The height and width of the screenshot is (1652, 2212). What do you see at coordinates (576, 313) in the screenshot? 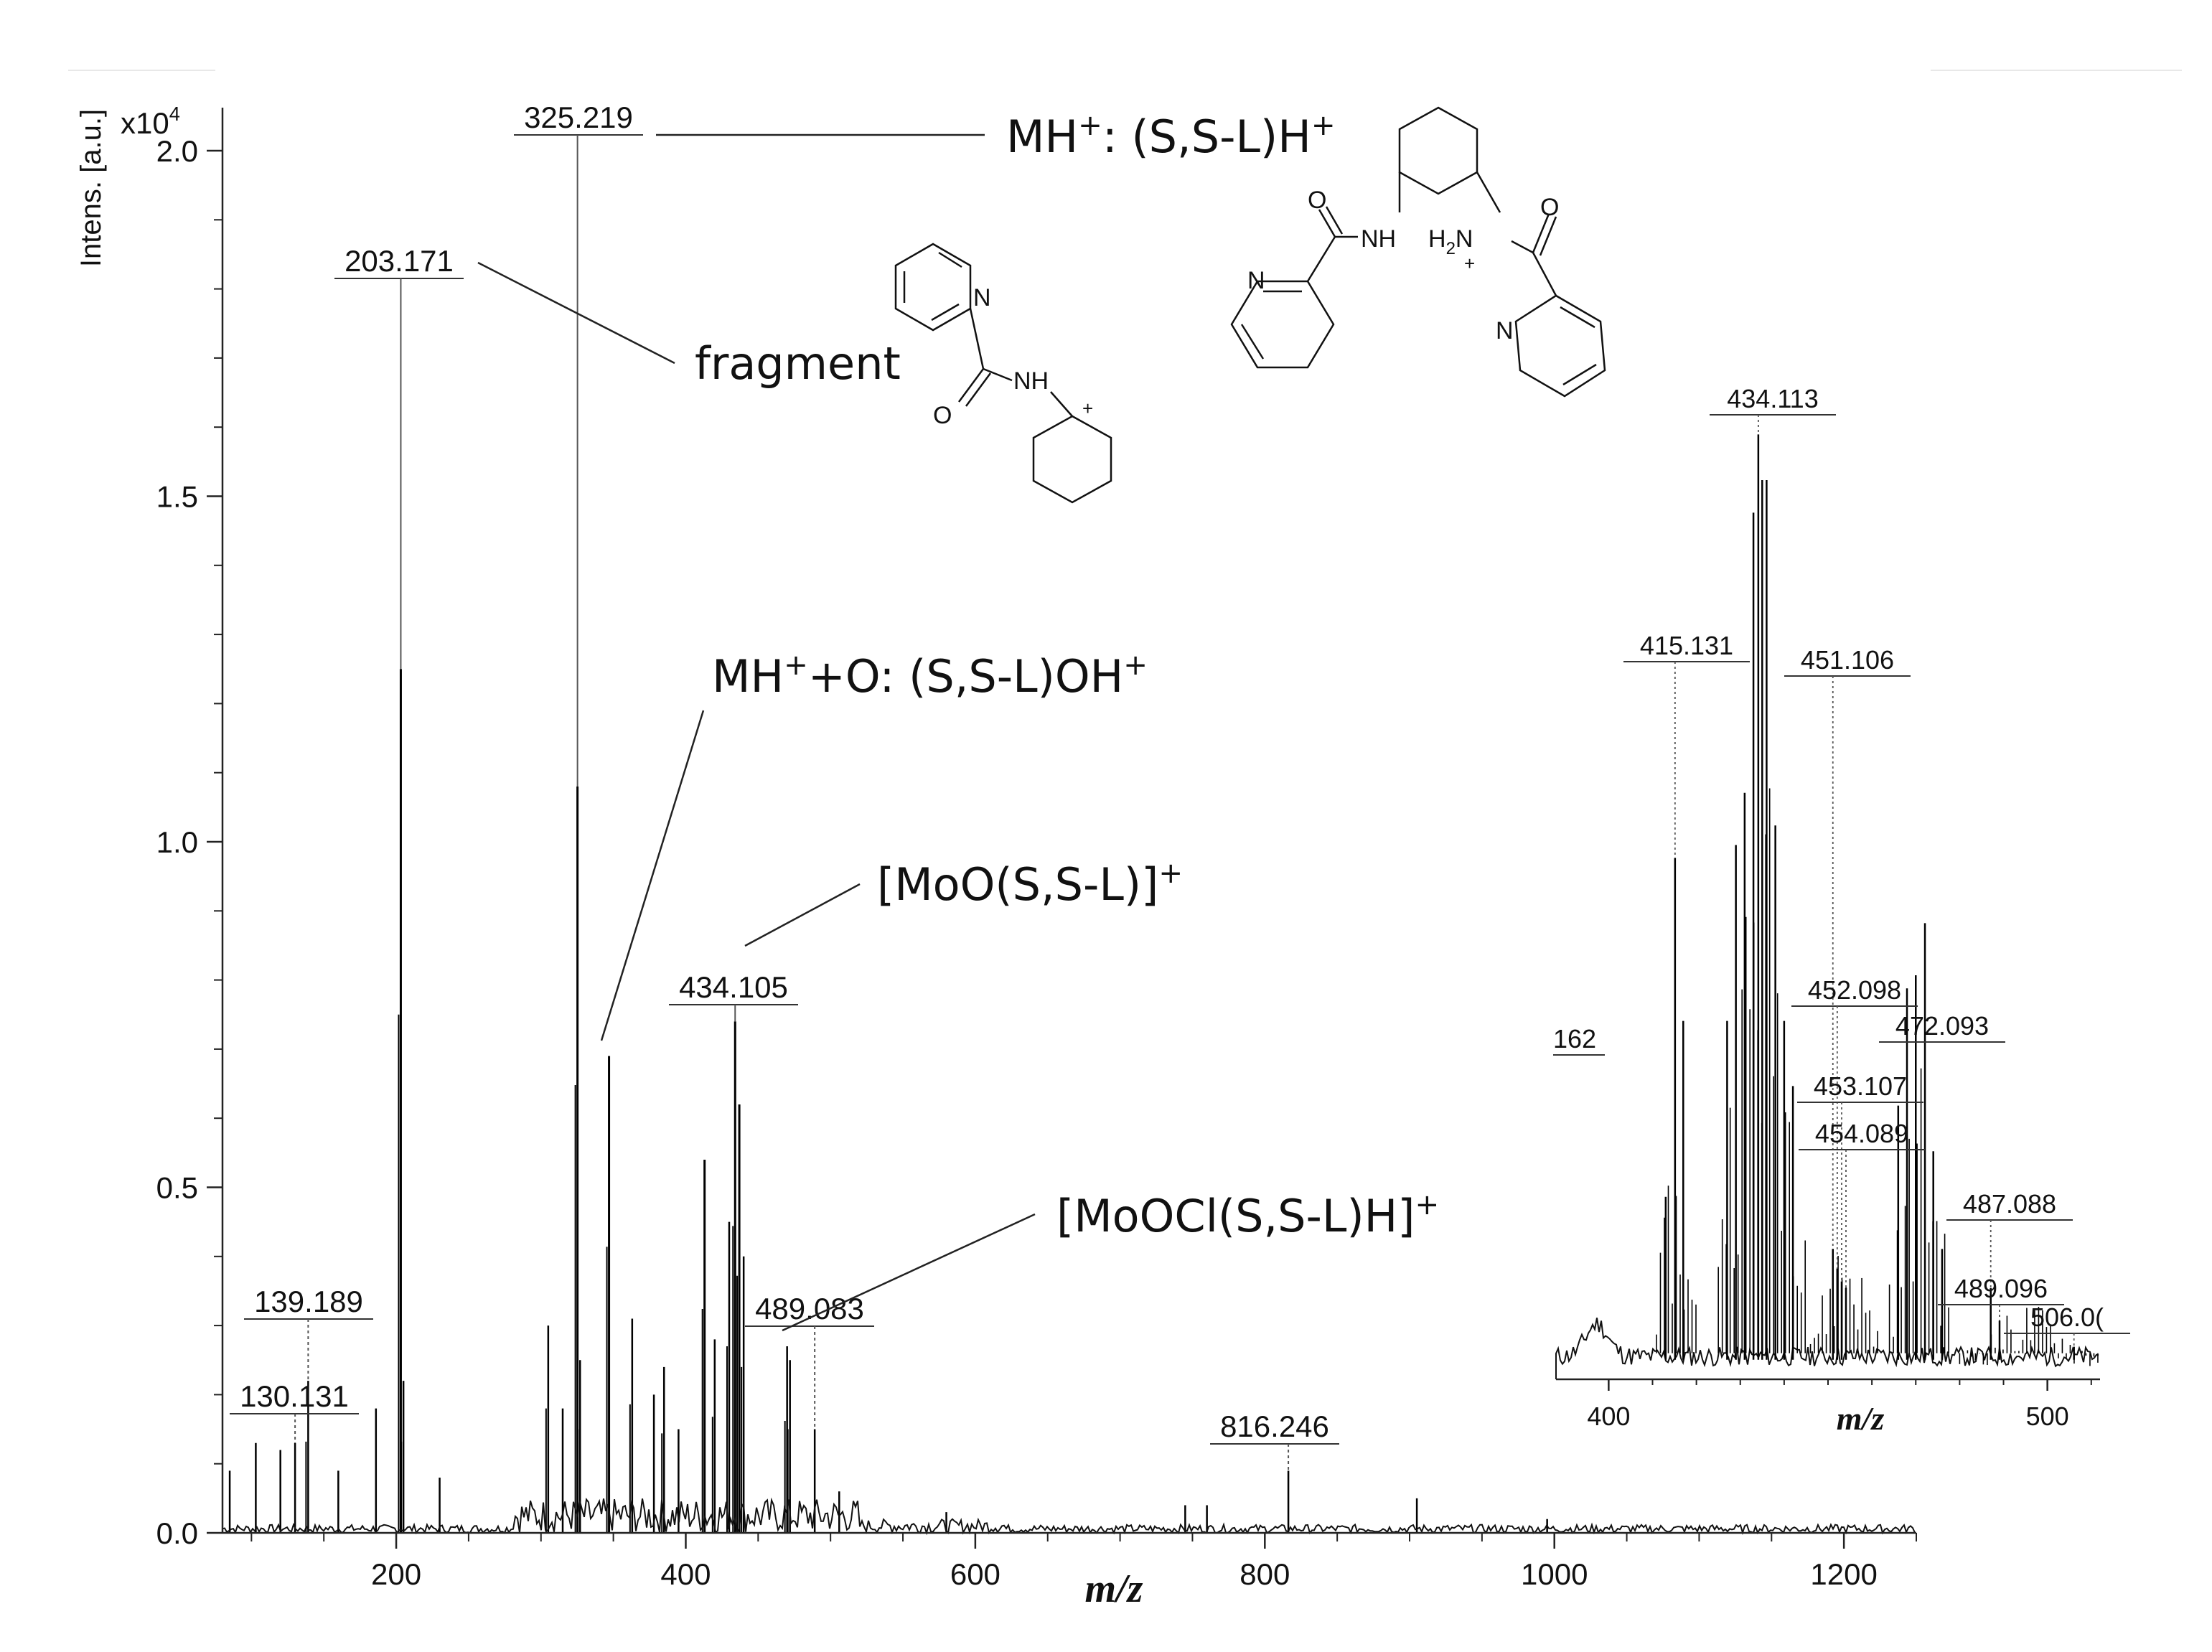
I see `leader-fragment` at bounding box center [576, 313].